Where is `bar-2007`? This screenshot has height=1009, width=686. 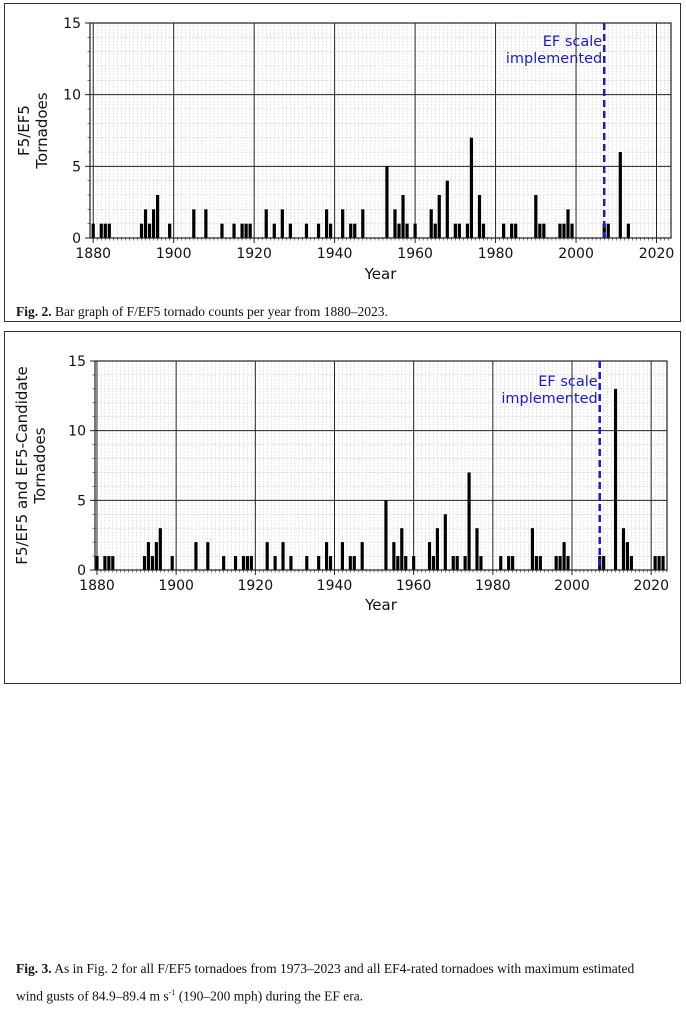
bar-2007 is located at coordinates (604, 230).